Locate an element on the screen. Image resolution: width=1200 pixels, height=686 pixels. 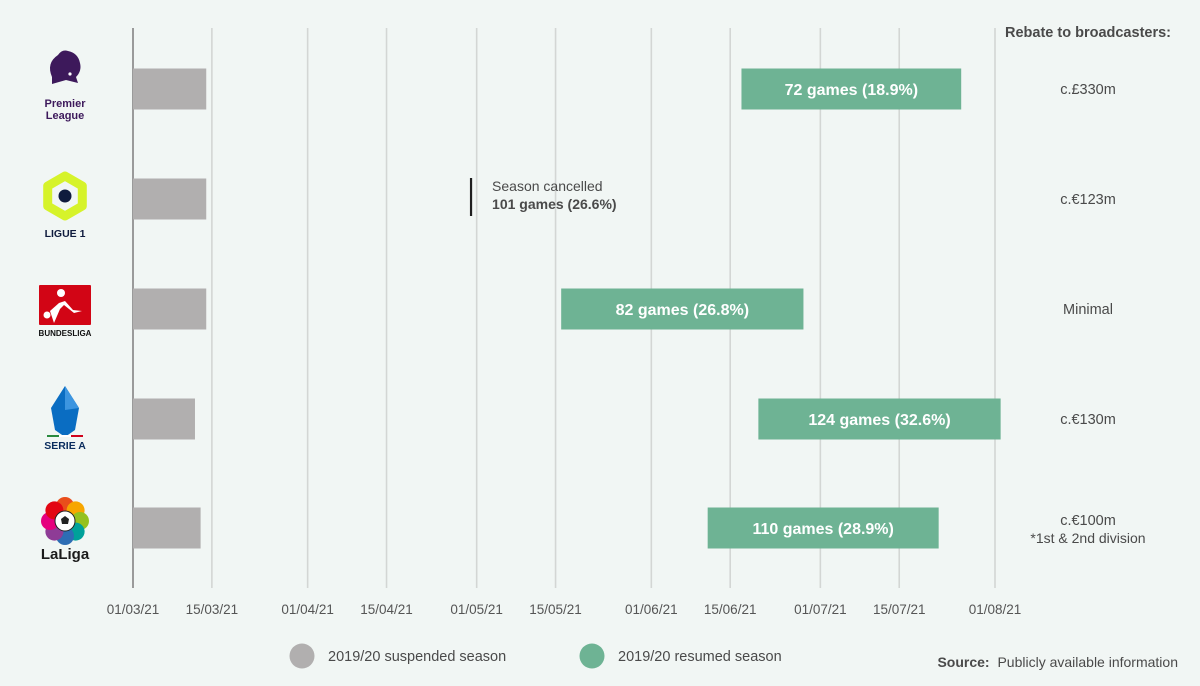
x-tick-label: 01/05/21 is located at coordinates (476, 609).